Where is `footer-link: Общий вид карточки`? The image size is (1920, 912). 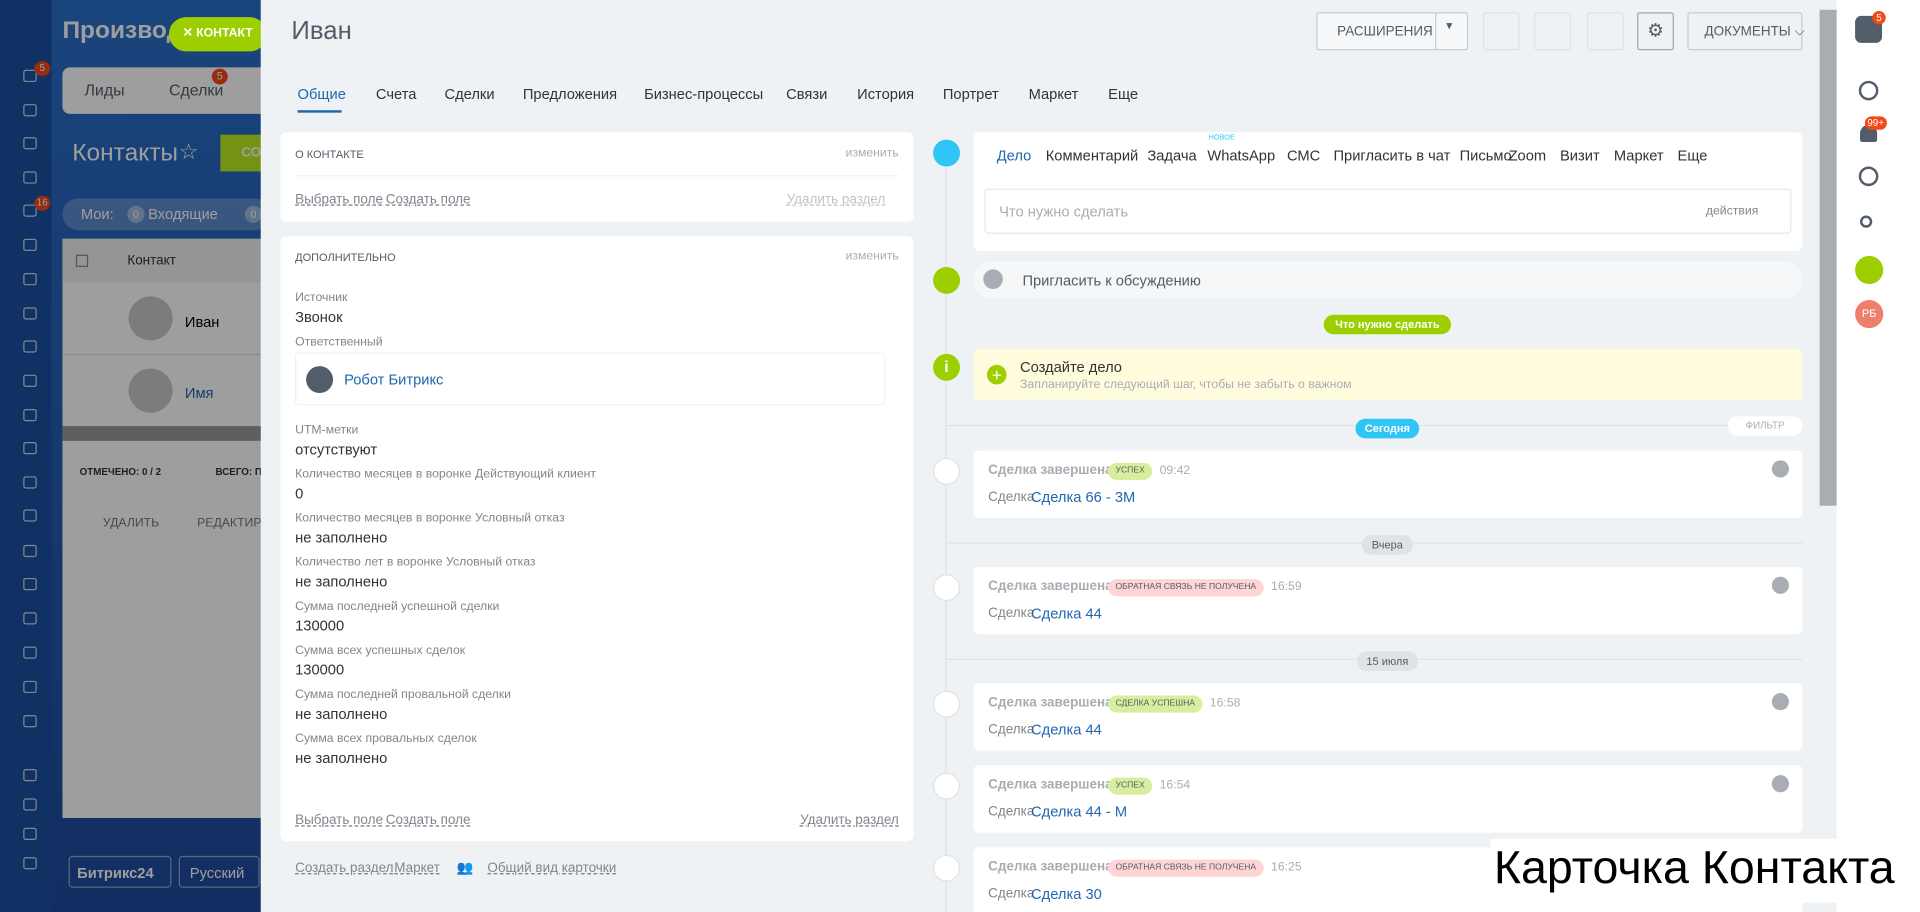 footer-link: Общий вид карточки is located at coordinates (552, 868).